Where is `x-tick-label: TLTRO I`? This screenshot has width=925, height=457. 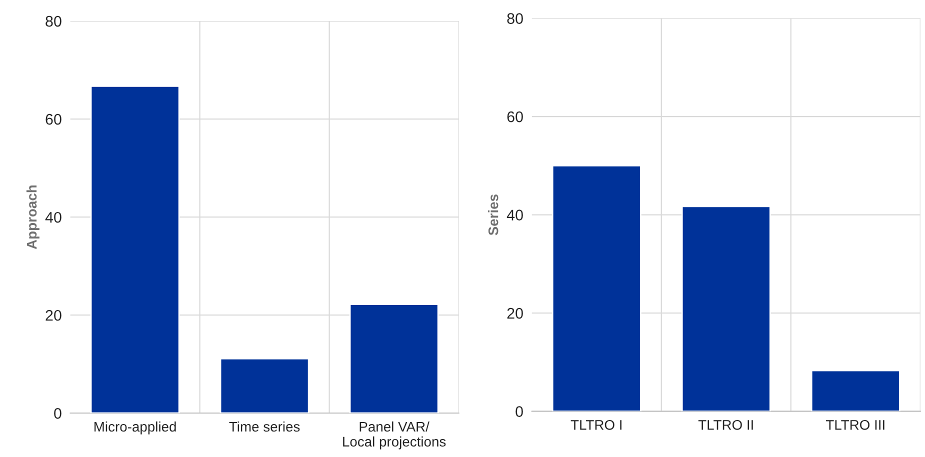
x-tick-label: TLTRO I is located at coordinates (596, 425).